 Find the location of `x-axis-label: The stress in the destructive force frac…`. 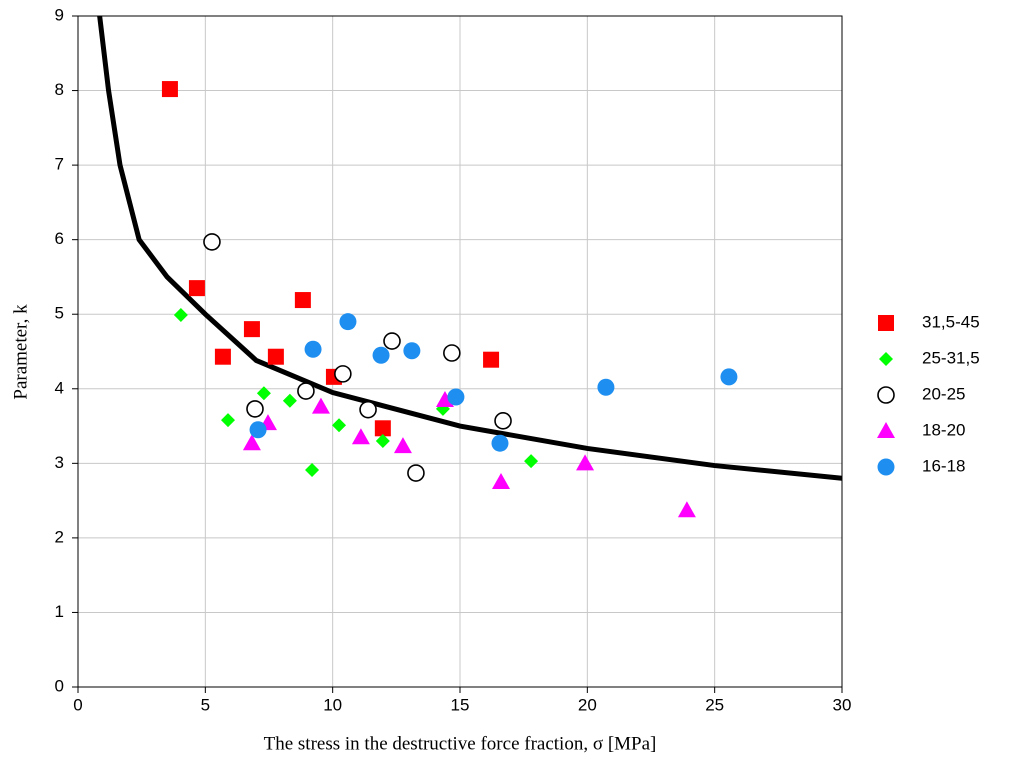

x-axis-label: The stress in the destructive force frac… is located at coordinates (460, 743).